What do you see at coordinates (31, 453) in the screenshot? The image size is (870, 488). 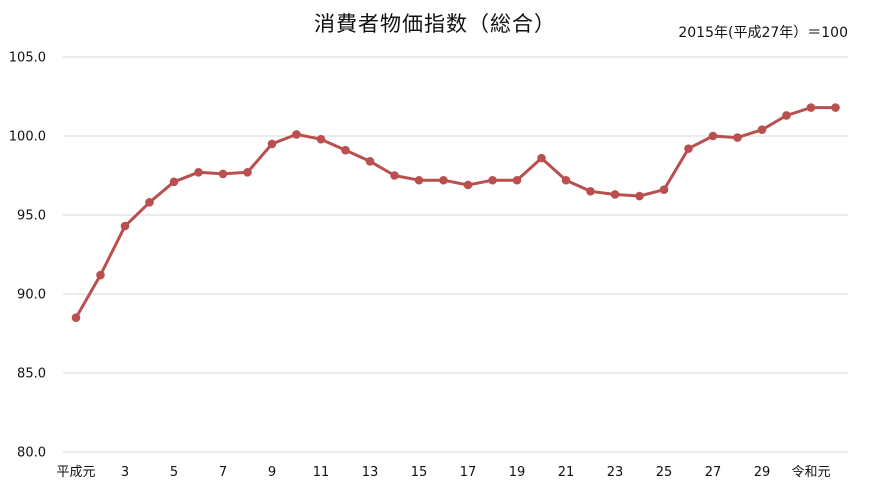 I see `y-tick-label: 80.0` at bounding box center [31, 453].